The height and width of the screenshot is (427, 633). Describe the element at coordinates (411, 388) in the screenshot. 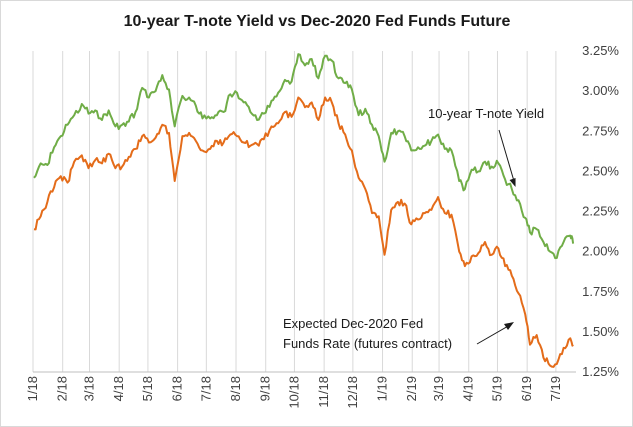

I see `x-tick-label: 2/19` at that location.